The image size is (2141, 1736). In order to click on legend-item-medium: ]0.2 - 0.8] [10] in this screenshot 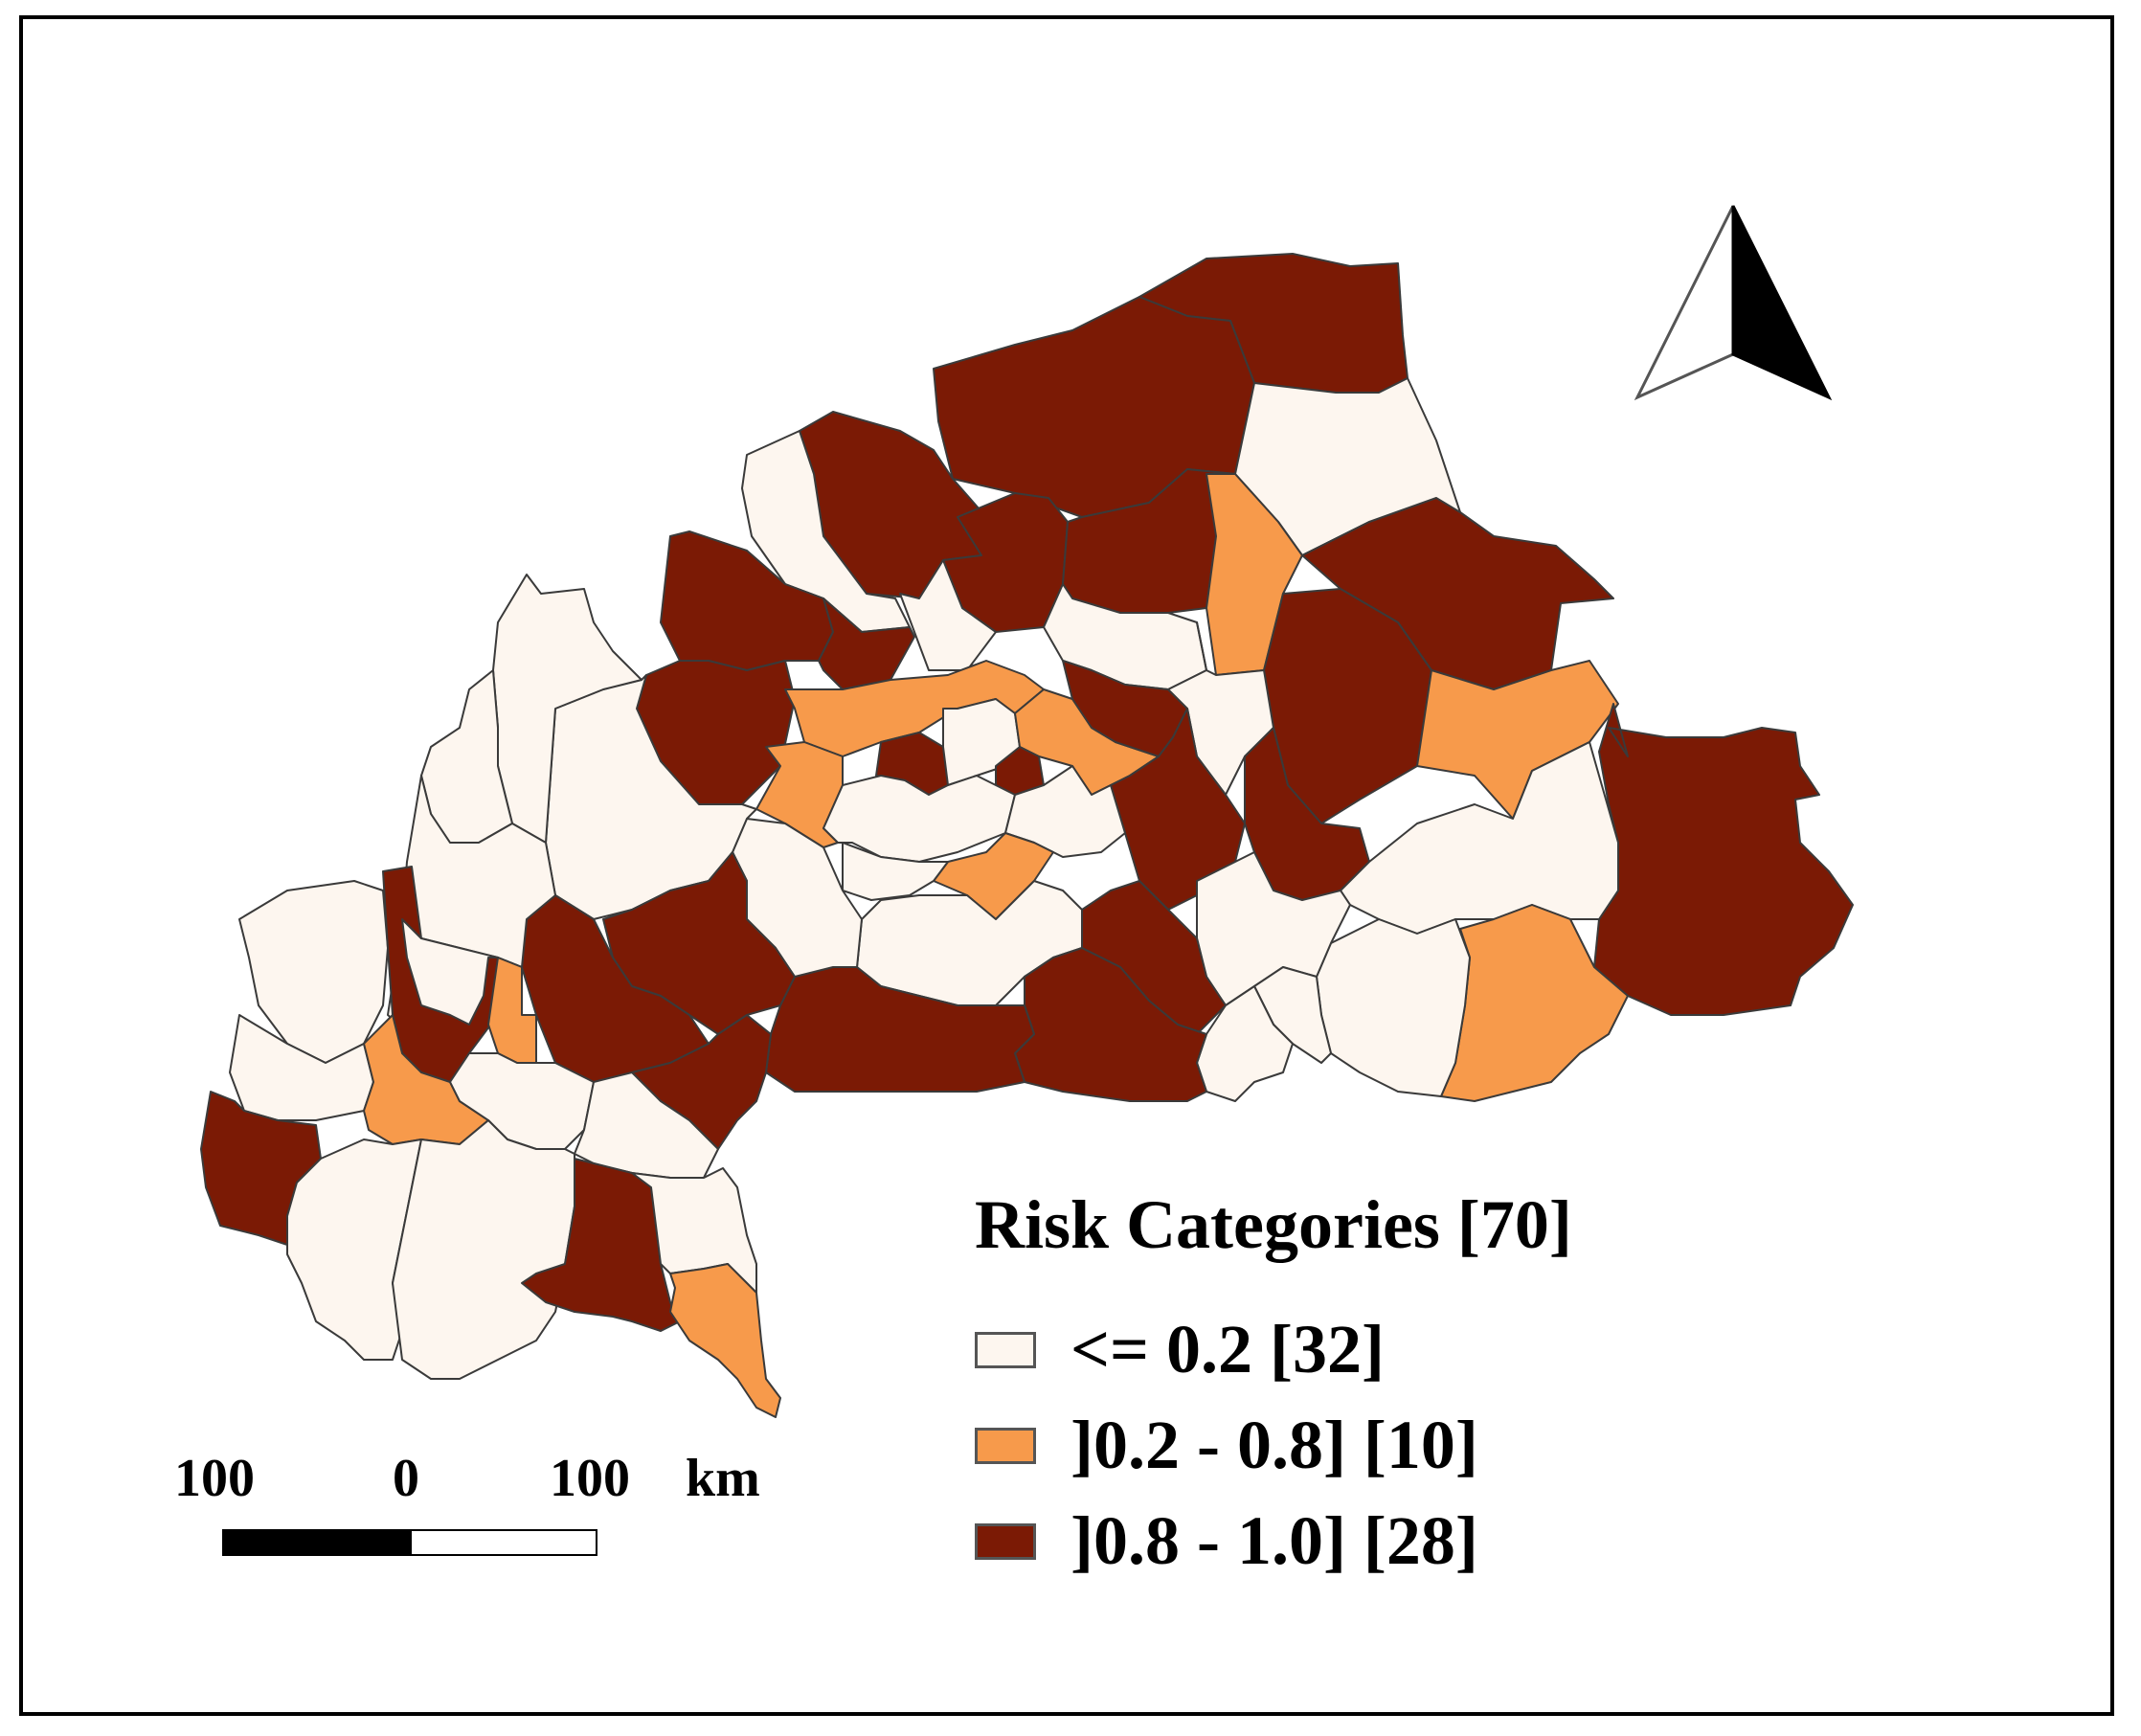, I will do `click(1226, 1445)`.